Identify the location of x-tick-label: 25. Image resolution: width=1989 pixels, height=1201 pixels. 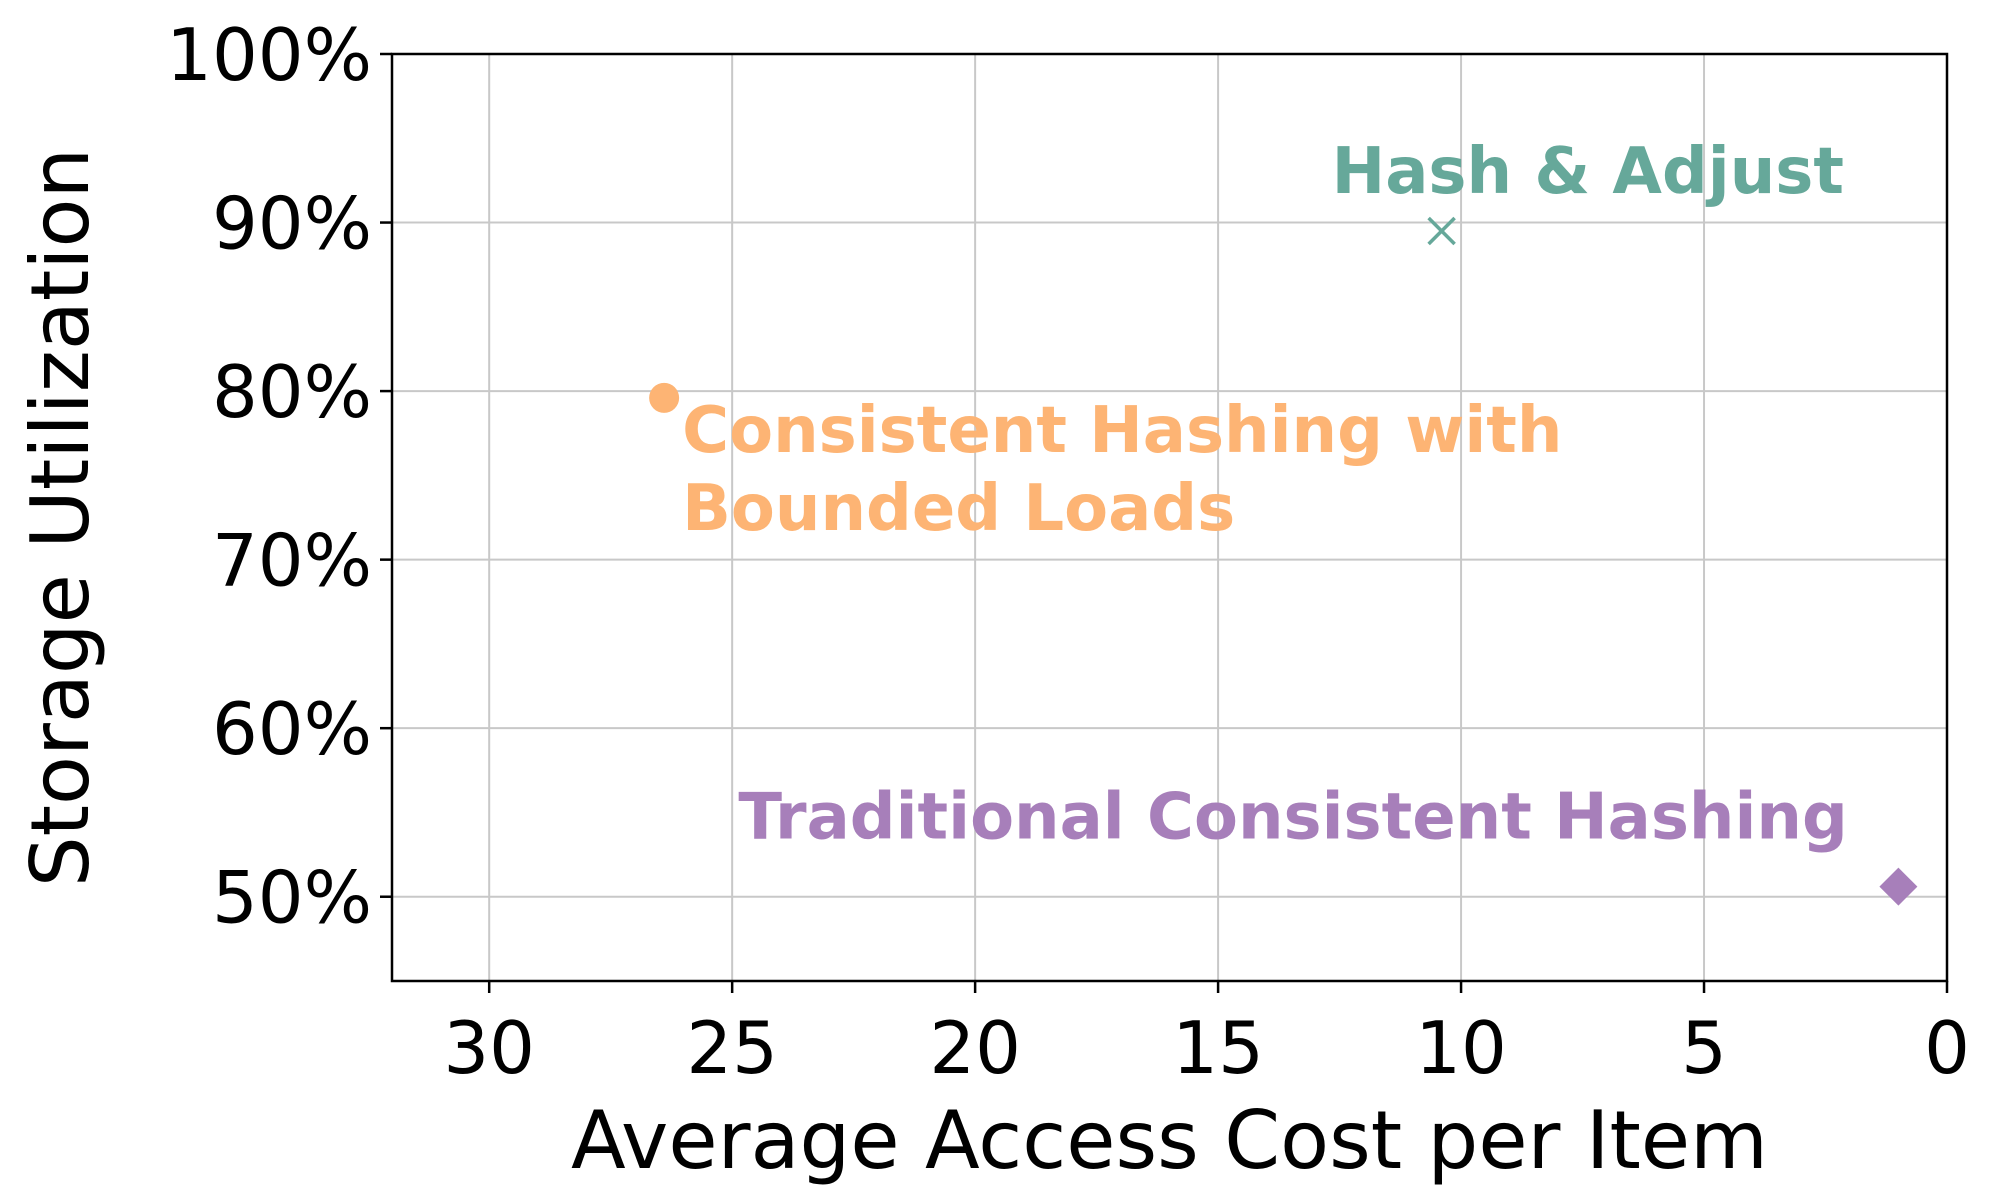
(732, 1048).